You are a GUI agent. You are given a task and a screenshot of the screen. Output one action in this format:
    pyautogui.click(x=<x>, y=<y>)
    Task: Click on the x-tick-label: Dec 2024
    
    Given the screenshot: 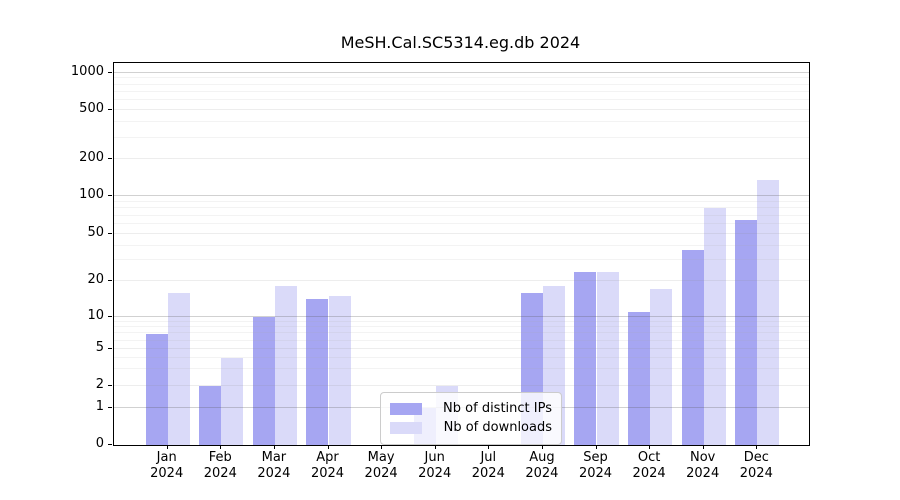 What is the action you would take?
    pyautogui.click(x=756, y=465)
    